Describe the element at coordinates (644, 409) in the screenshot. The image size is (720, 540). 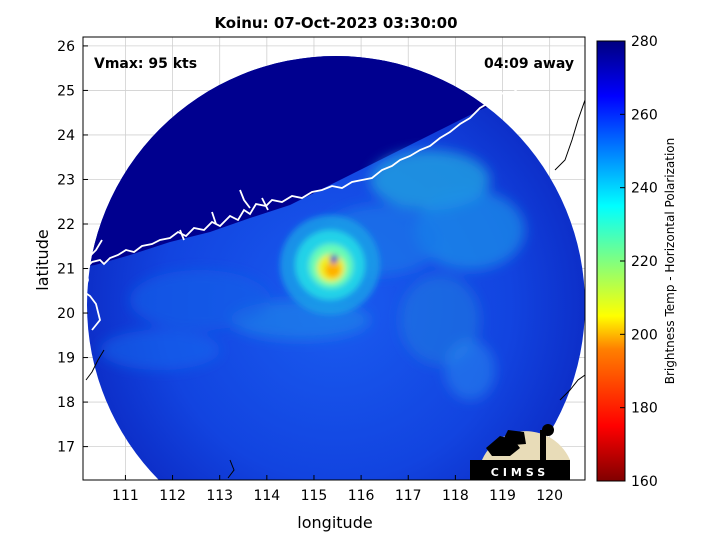
I see `colorbar-tick-label: 180` at that location.